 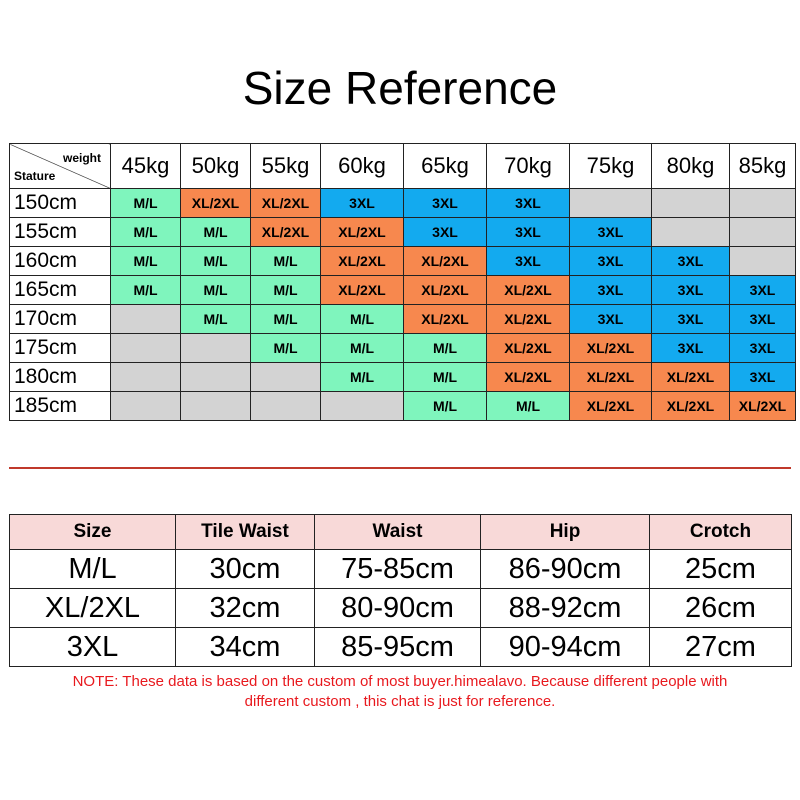 I want to click on measurement-cell: 80-90cm, so click(x=397, y=608).